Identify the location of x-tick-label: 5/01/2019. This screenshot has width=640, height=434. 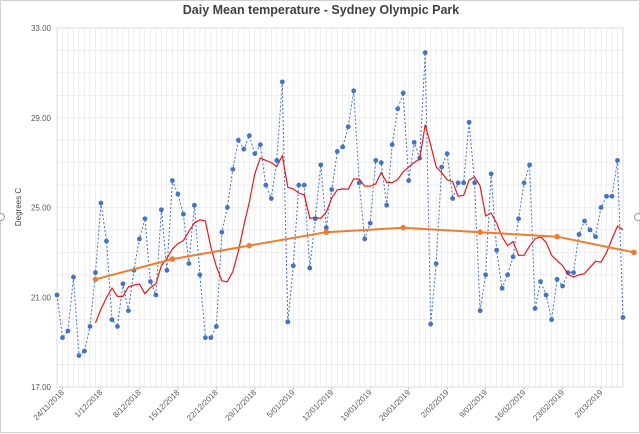
(281, 404).